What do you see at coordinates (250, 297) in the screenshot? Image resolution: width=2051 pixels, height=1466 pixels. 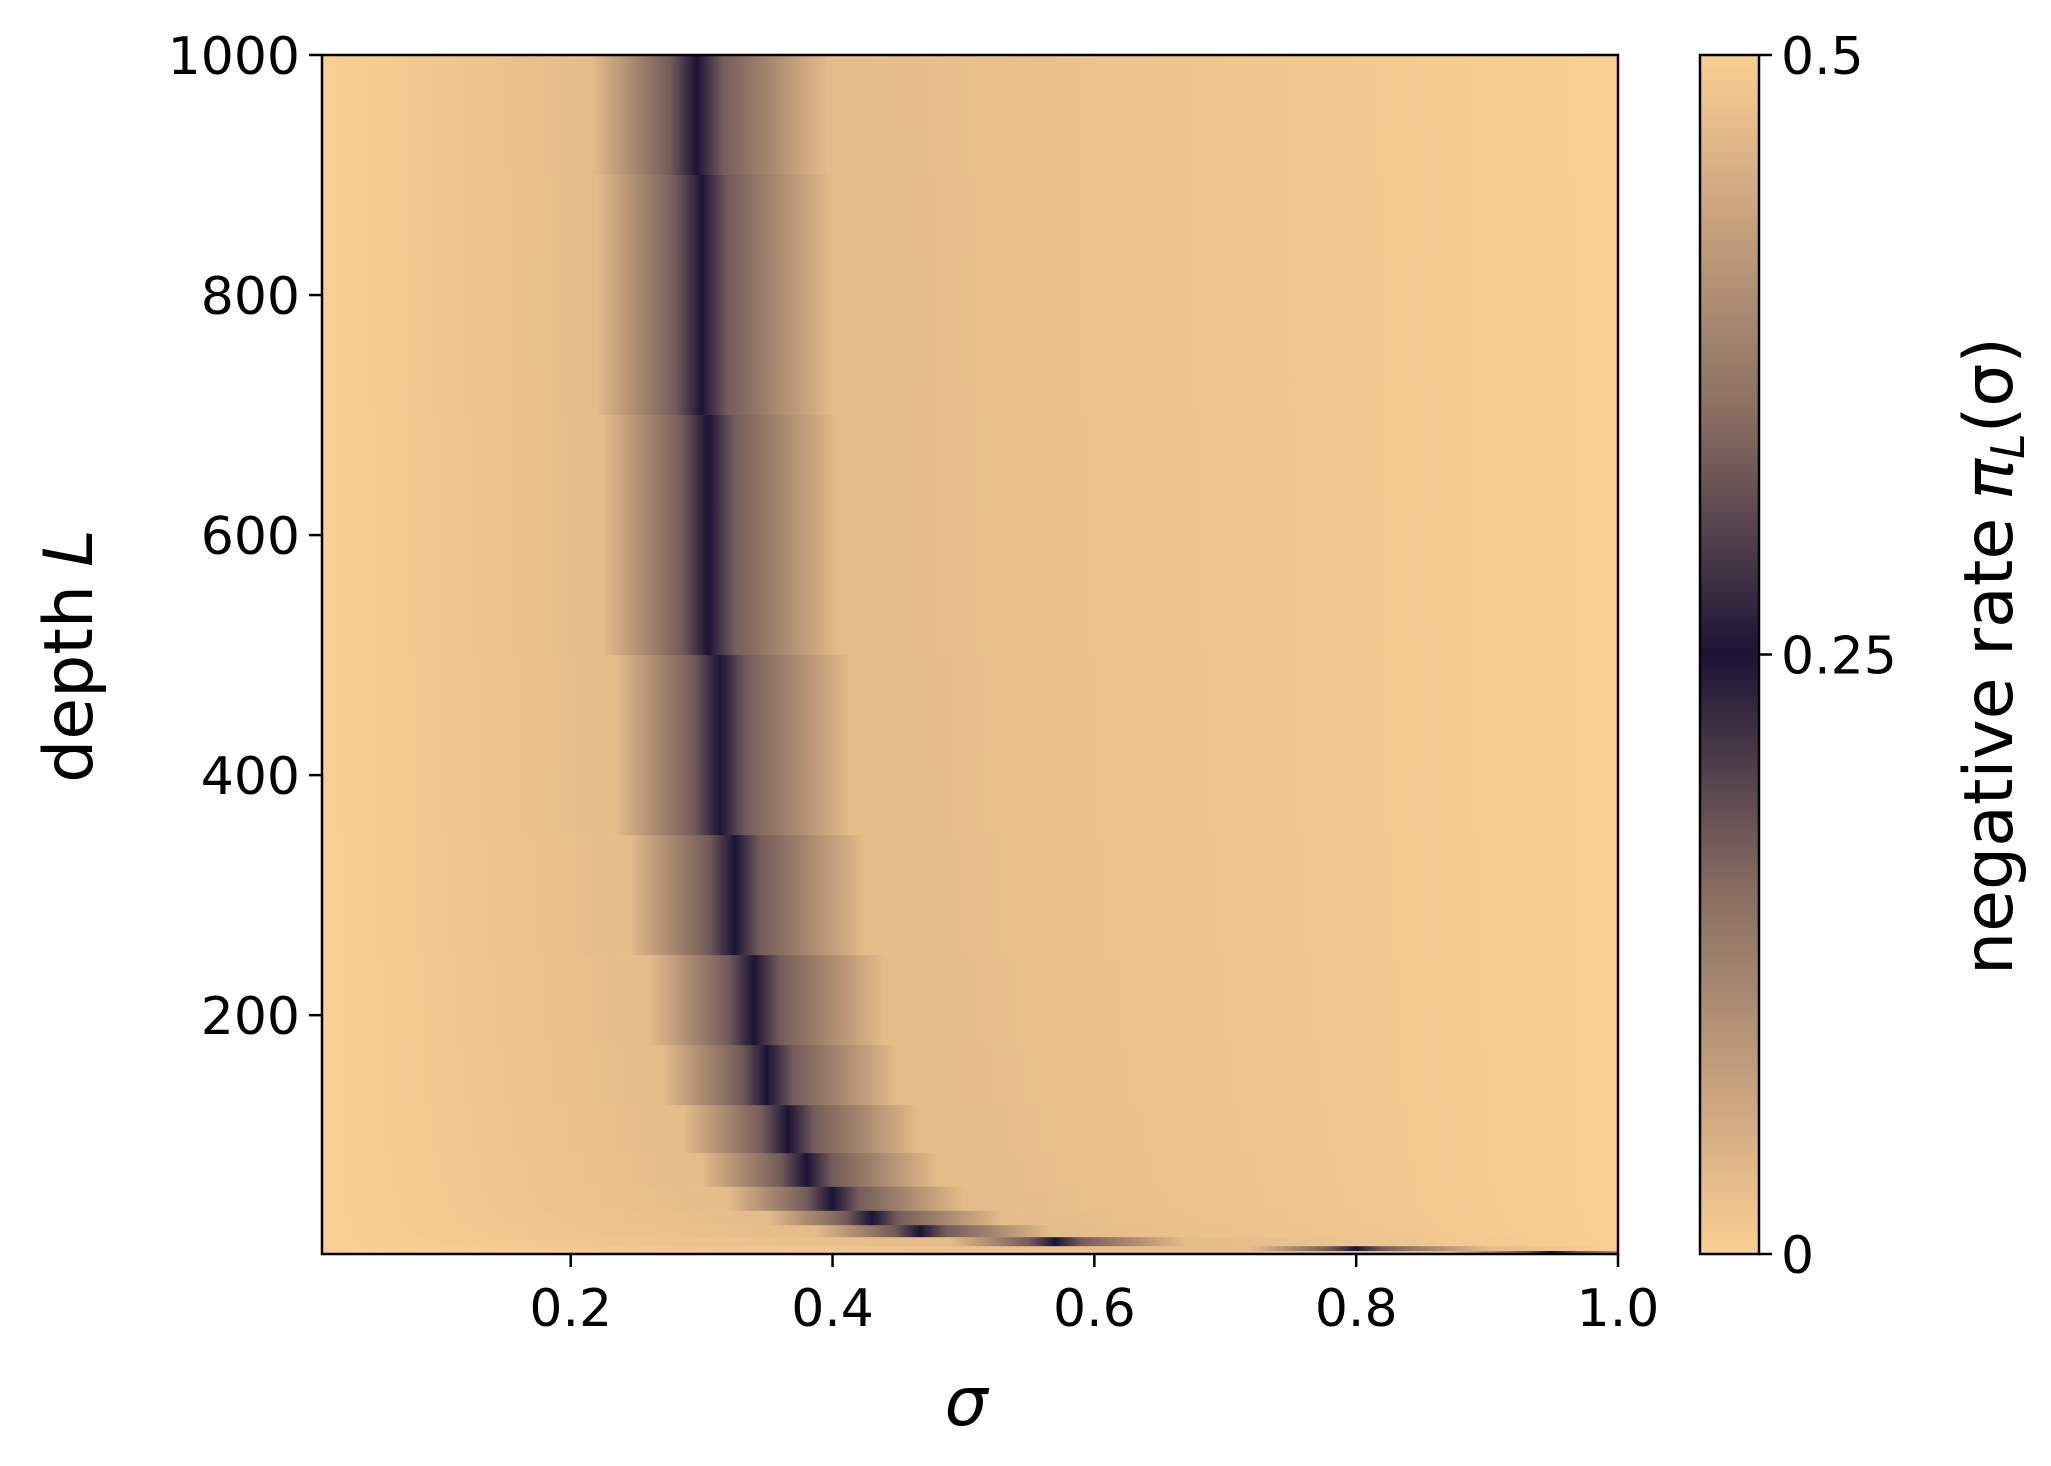 I see `y-tick-label: 800` at bounding box center [250, 297].